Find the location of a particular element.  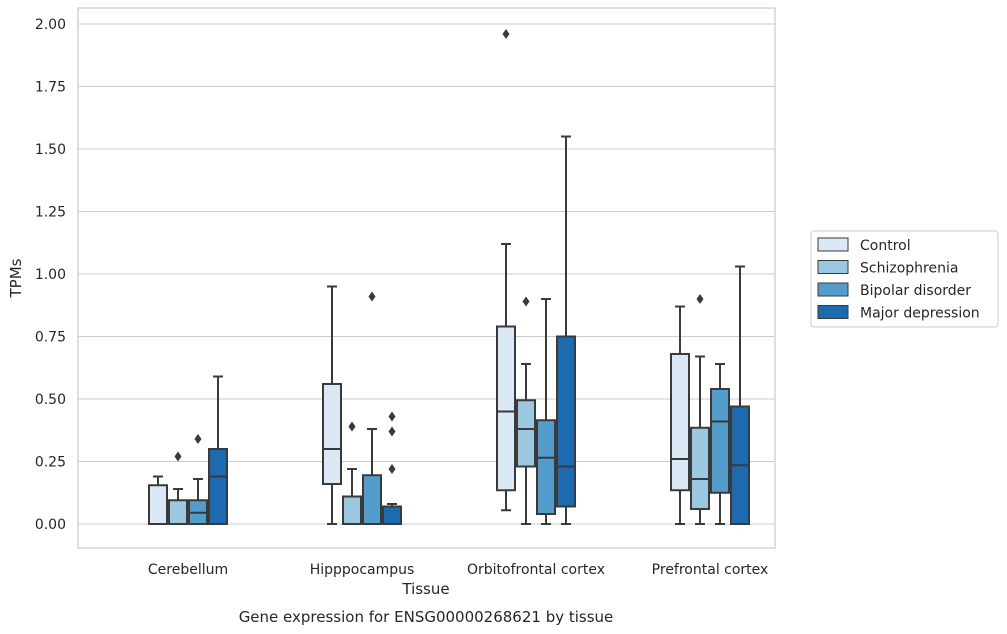

y-tick-label: 0.00 is located at coordinates (50, 525).